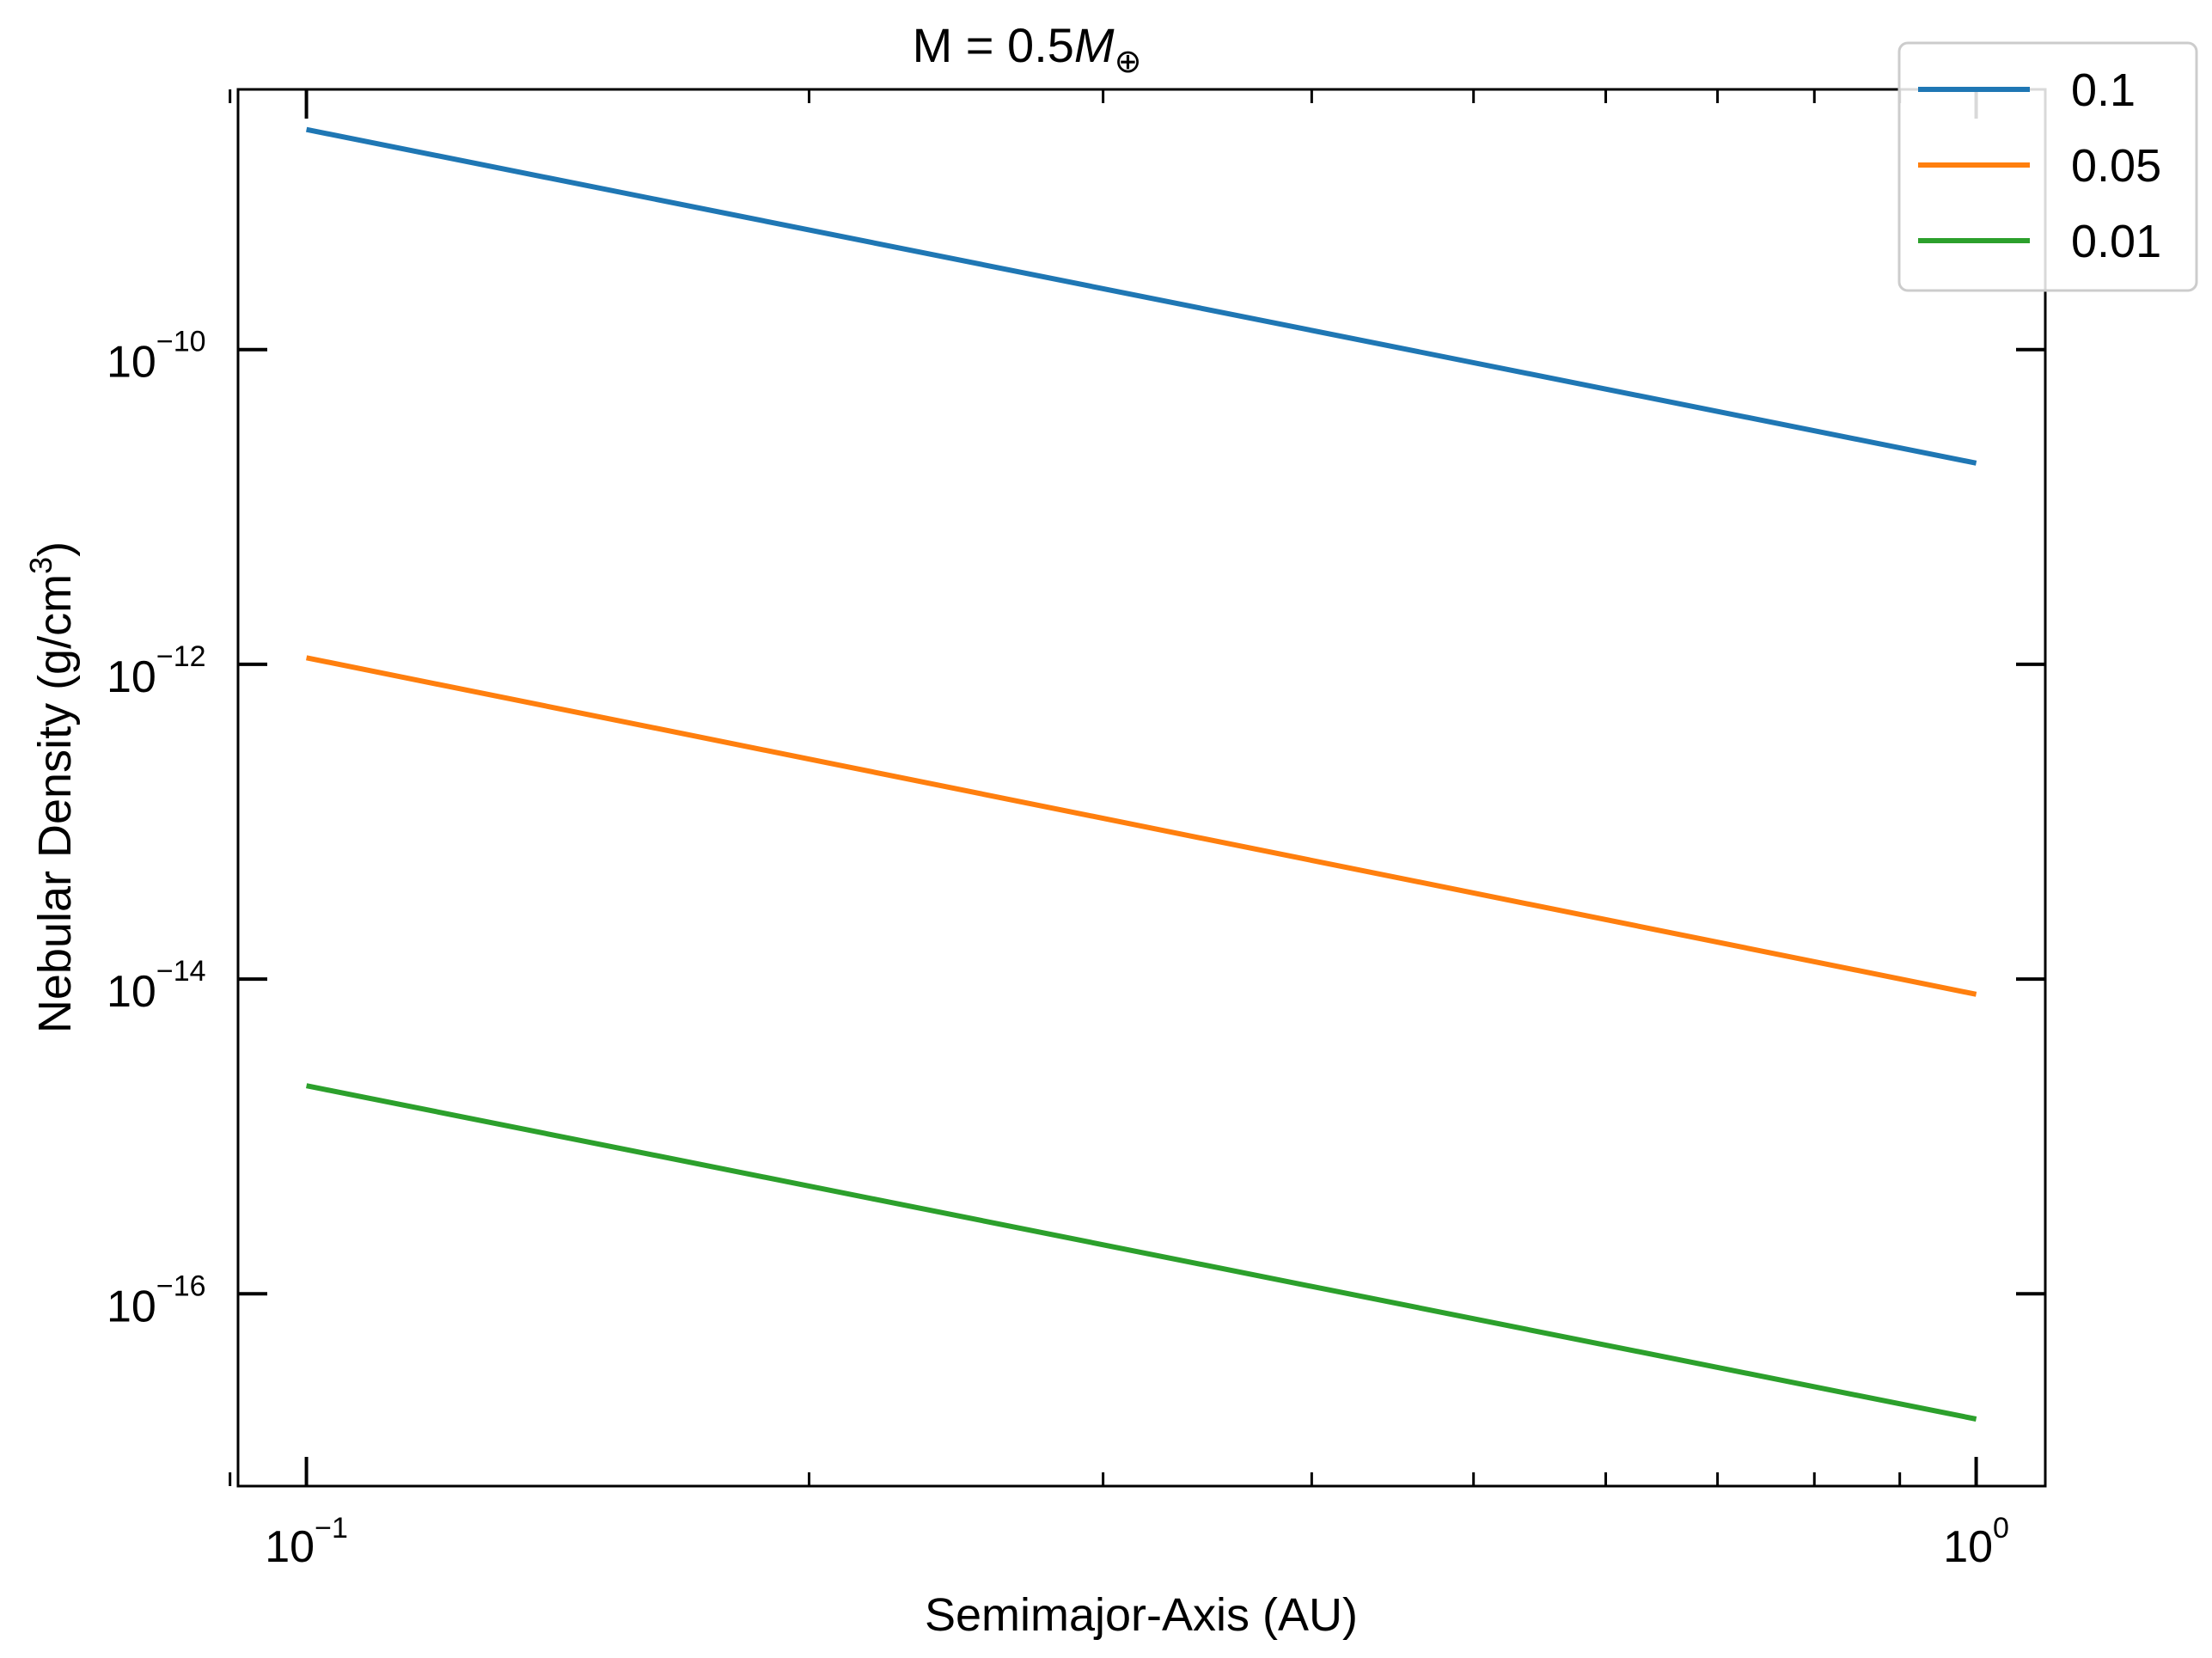  I want to click on y-tick-label-base-2: 10, so click(132, 992).